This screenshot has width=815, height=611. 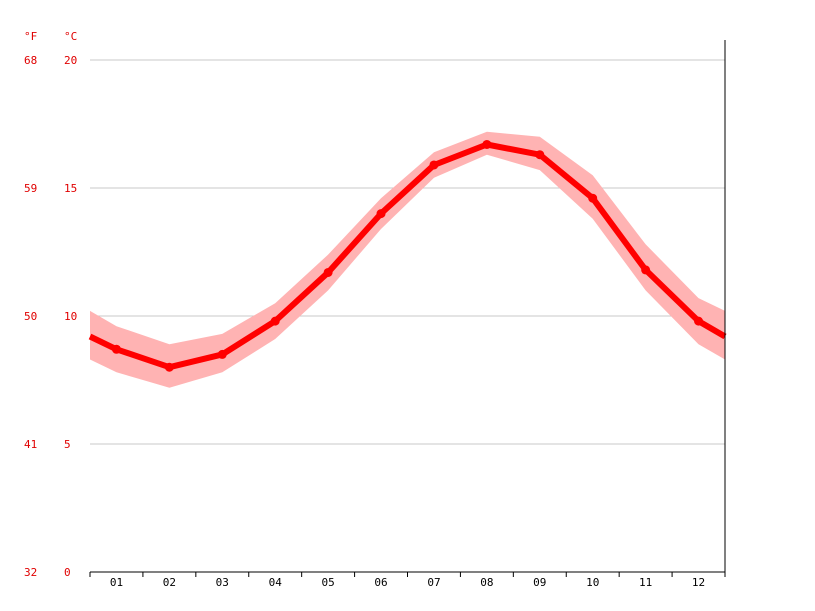 I want to click on y-tick-fahrenheit: 32, so click(x=30, y=572).